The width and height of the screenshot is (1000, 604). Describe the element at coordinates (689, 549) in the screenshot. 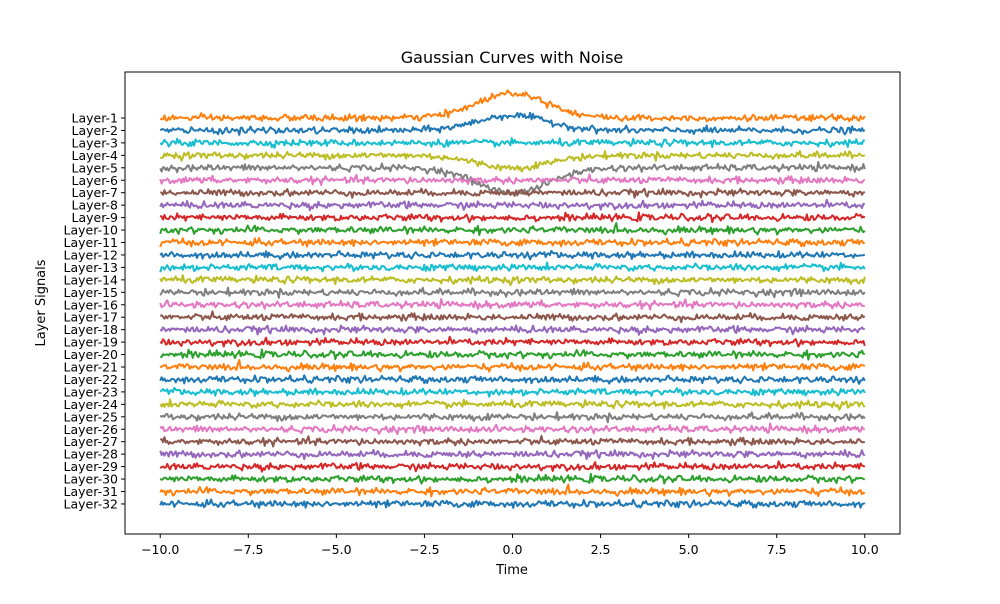

I see `x-tick-label: 5.0` at that location.